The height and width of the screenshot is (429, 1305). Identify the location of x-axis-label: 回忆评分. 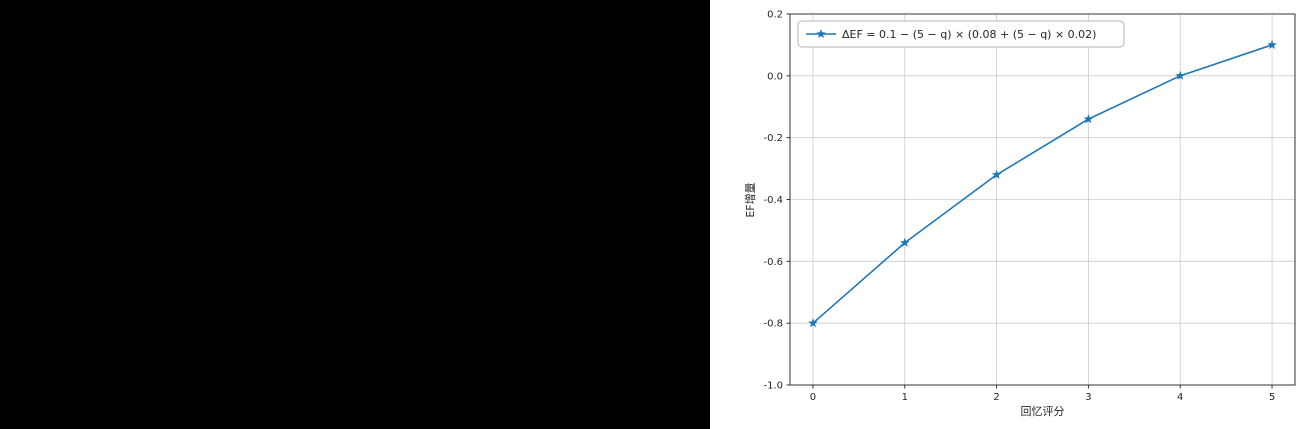
(1042, 411).